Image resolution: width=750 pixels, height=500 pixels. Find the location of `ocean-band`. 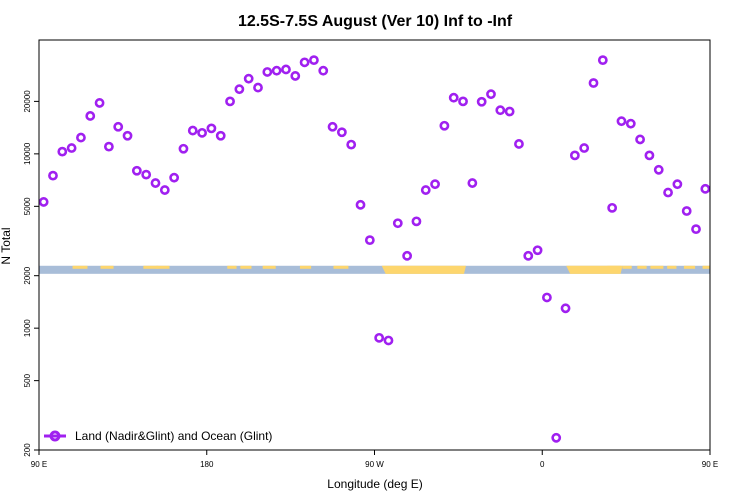

ocean-band is located at coordinates (374, 269).